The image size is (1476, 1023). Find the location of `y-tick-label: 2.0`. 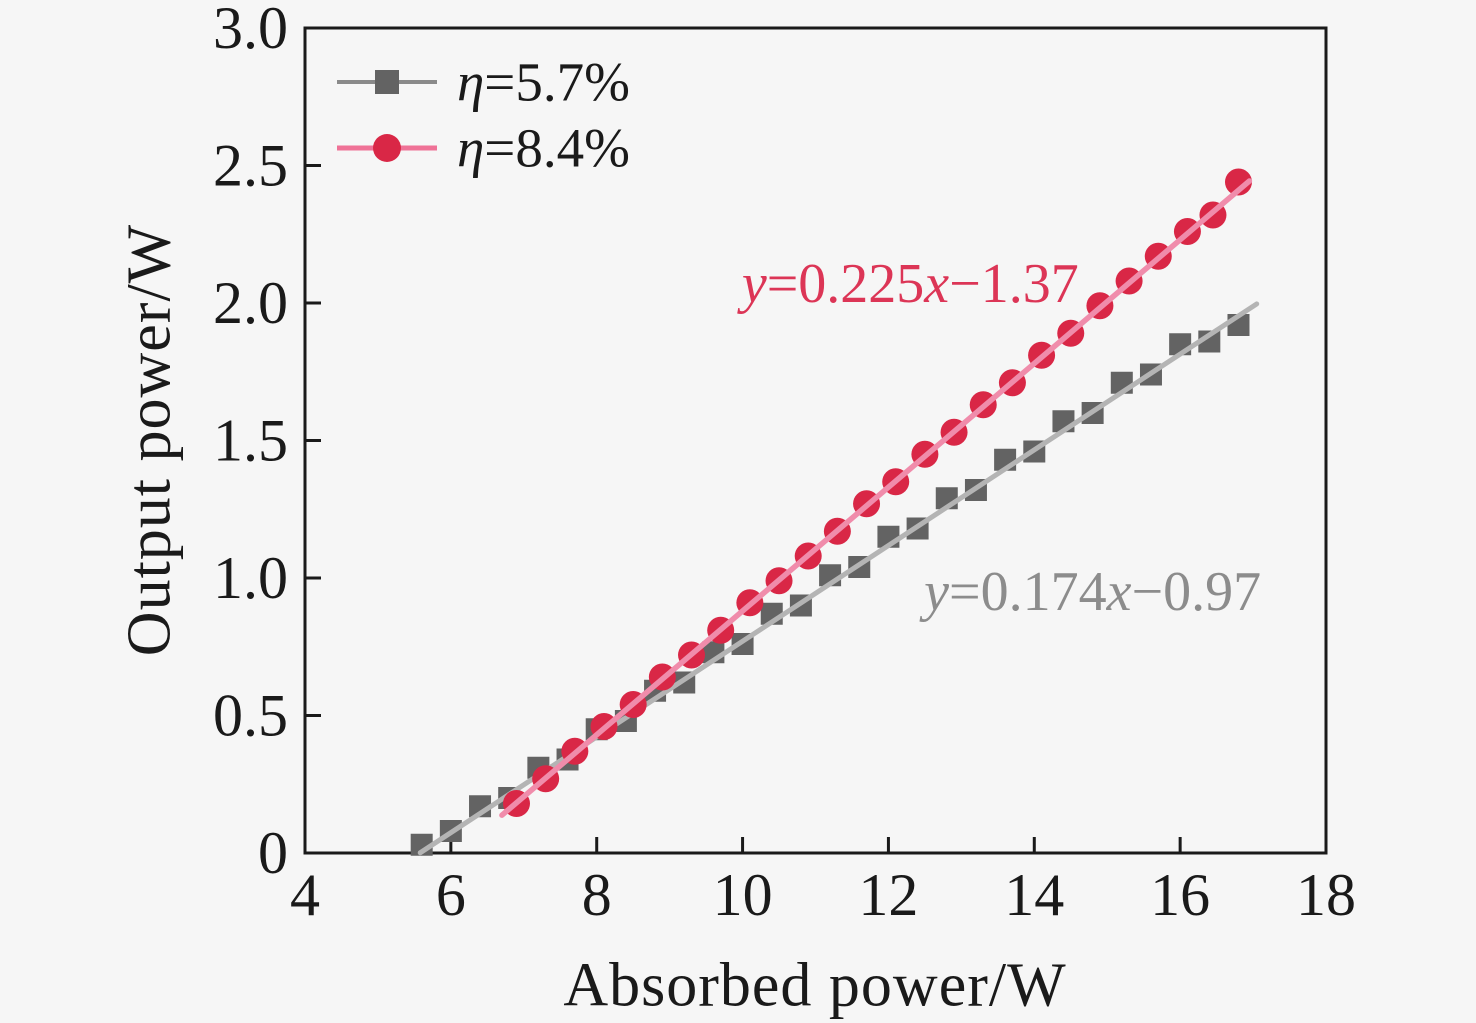

y-tick-label: 2.0 is located at coordinates (250, 303).